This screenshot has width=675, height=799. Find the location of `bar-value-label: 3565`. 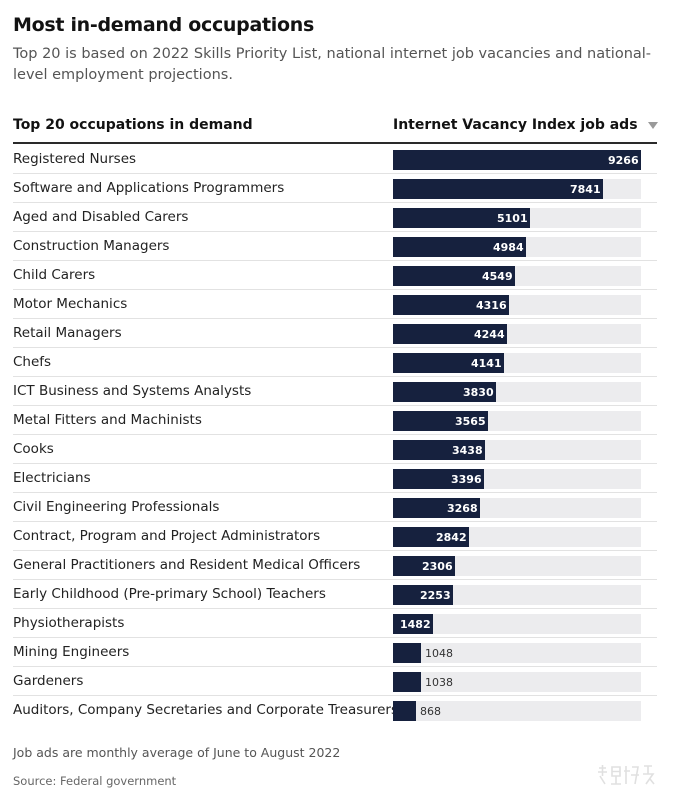

bar-value-label: 3565 is located at coordinates (470, 421).